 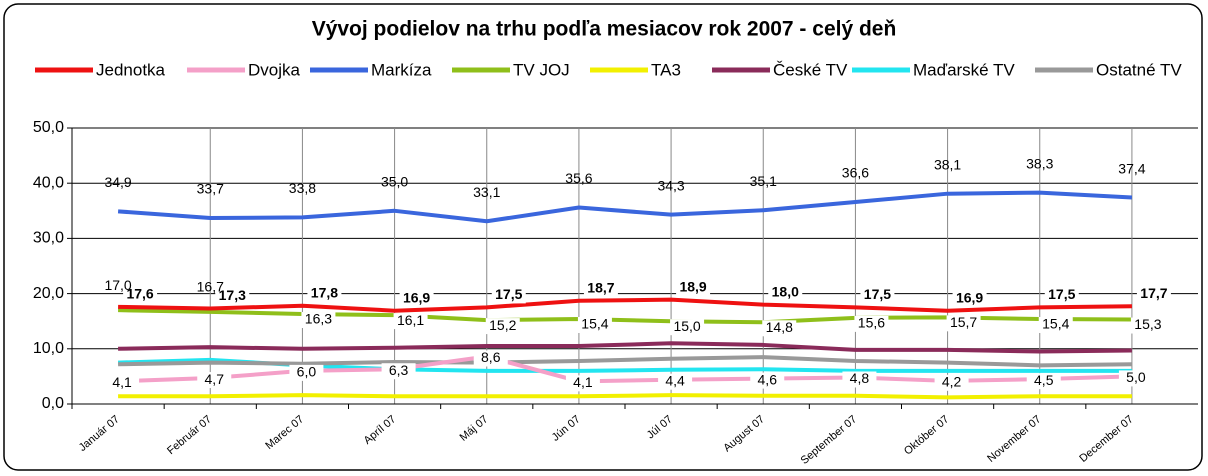 What do you see at coordinates (53, 403) in the screenshot?
I see `y-tick-label: 0,0` at bounding box center [53, 403].